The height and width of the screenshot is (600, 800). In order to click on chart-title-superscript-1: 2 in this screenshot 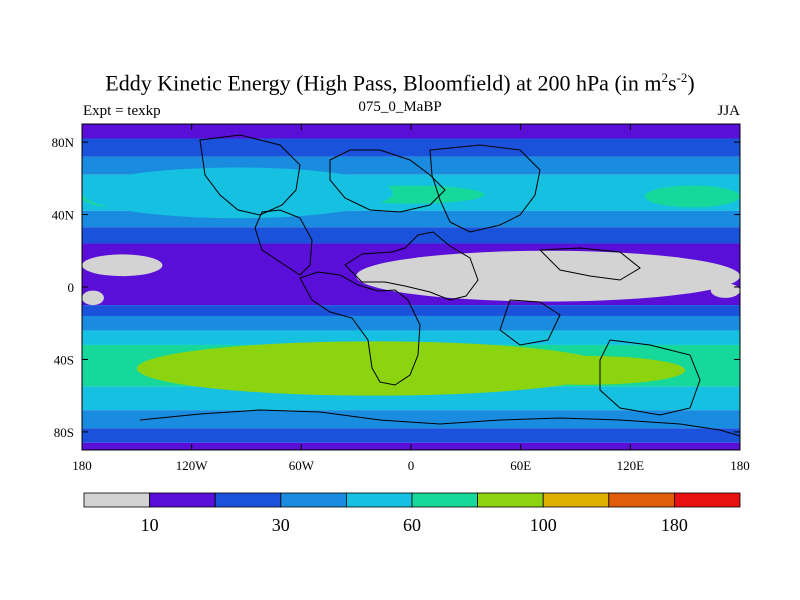, I will do `click(665, 77)`.